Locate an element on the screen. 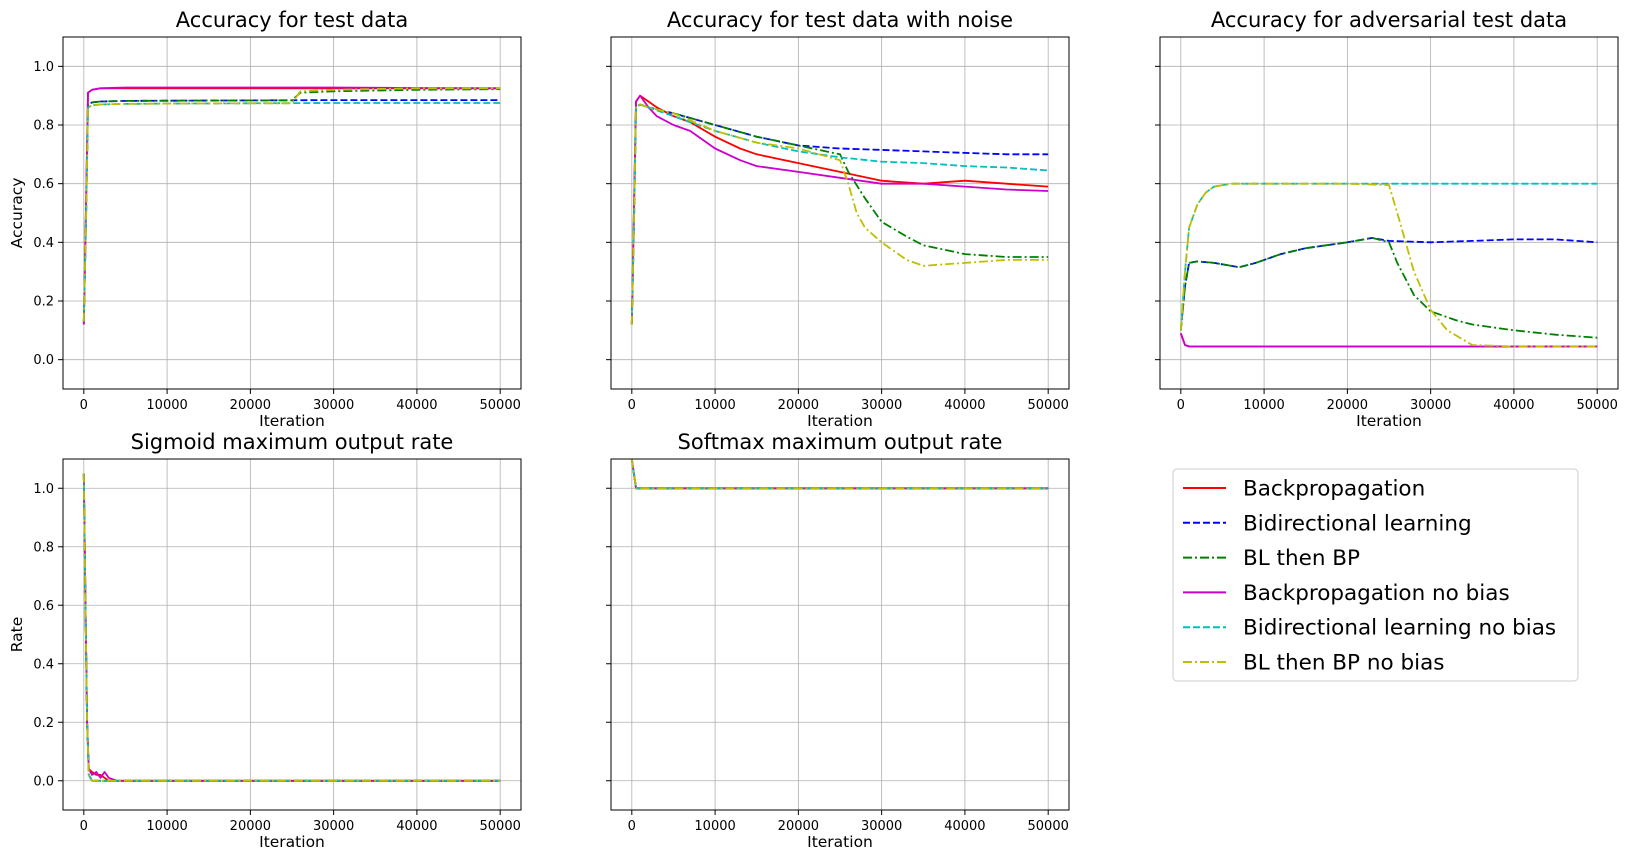  y-axis-label: Rate is located at coordinates (17, 635).